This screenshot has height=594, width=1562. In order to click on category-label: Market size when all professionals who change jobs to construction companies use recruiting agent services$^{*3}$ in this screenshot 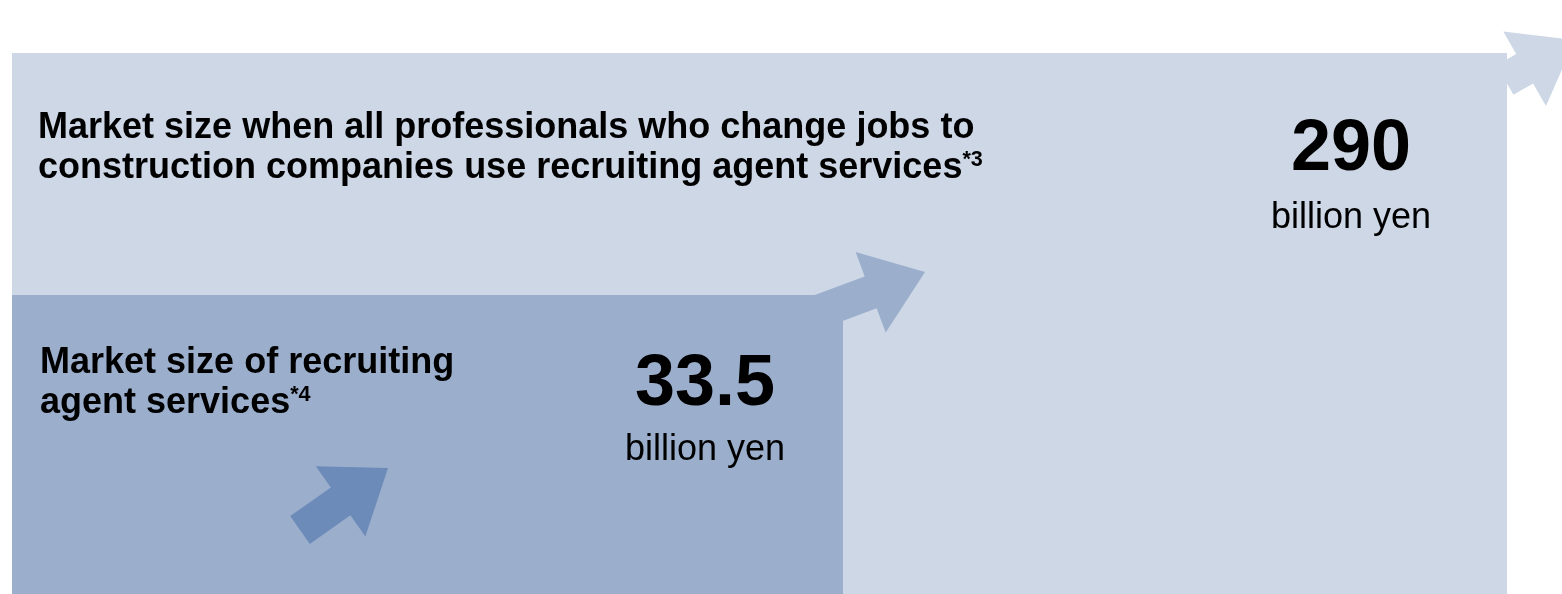, I will do `click(510, 145)`.